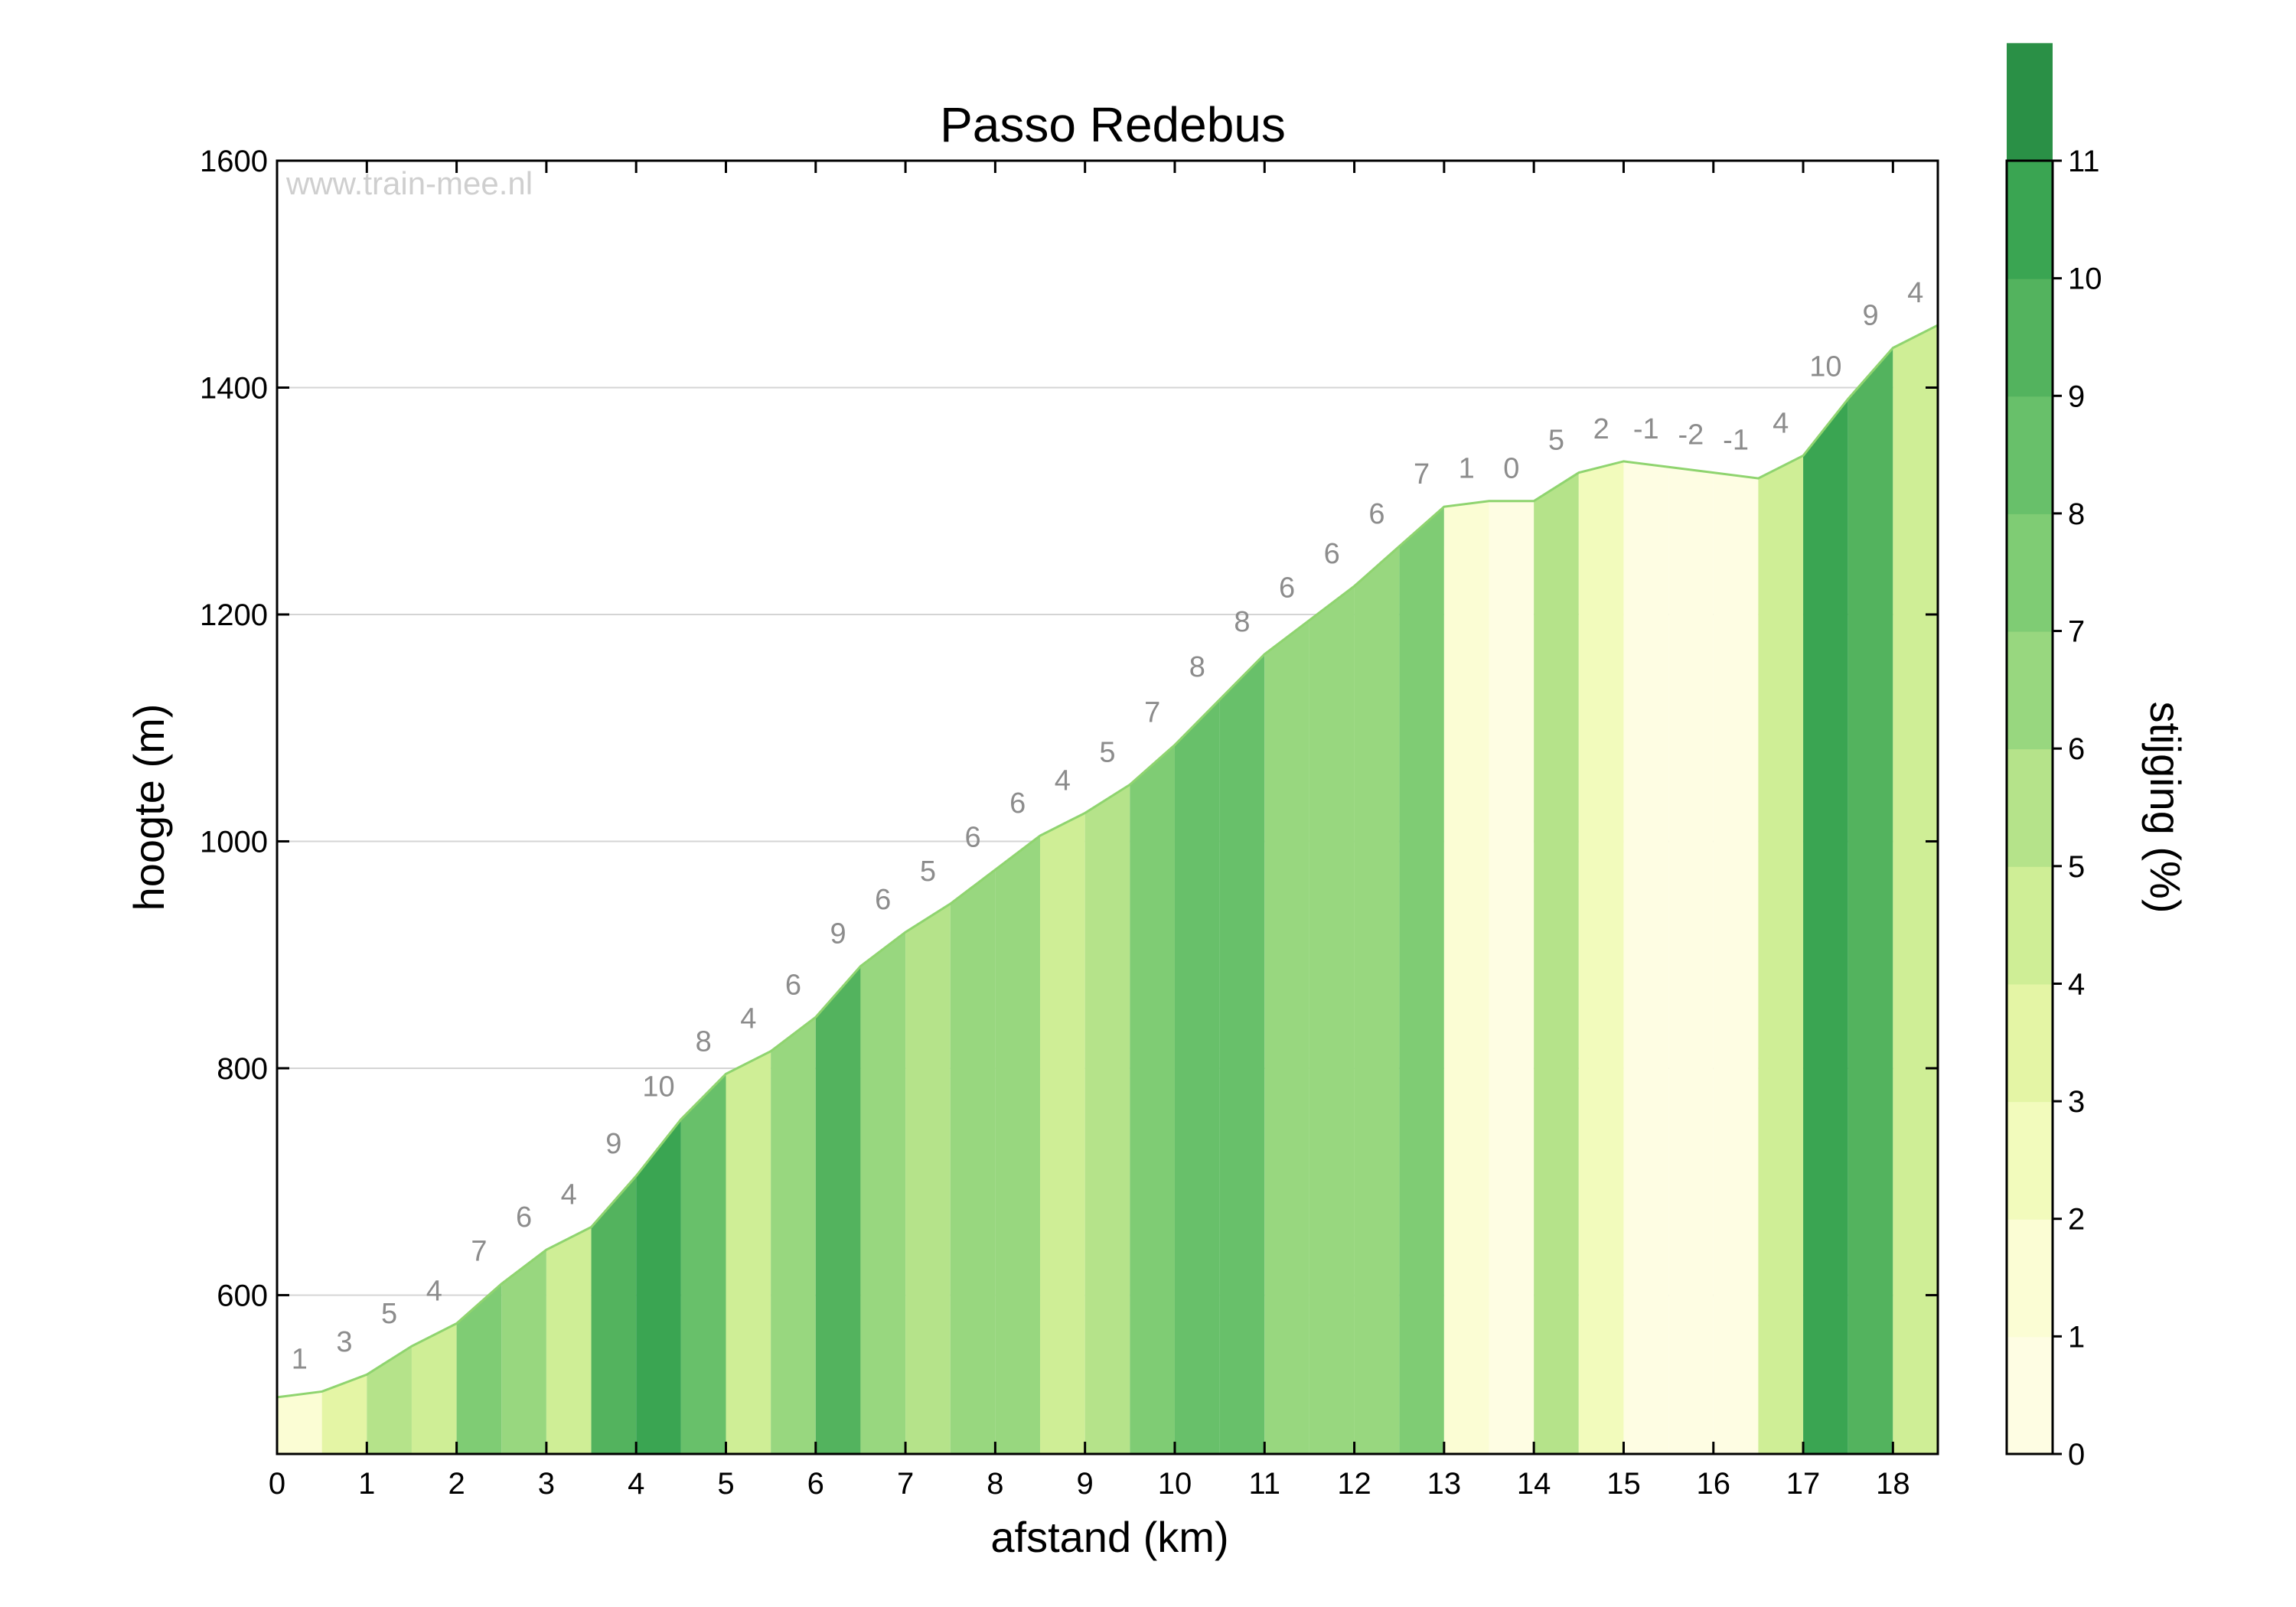  What do you see at coordinates (234, 615) in the screenshot?
I see `y-tick-label: 1200` at bounding box center [234, 615].